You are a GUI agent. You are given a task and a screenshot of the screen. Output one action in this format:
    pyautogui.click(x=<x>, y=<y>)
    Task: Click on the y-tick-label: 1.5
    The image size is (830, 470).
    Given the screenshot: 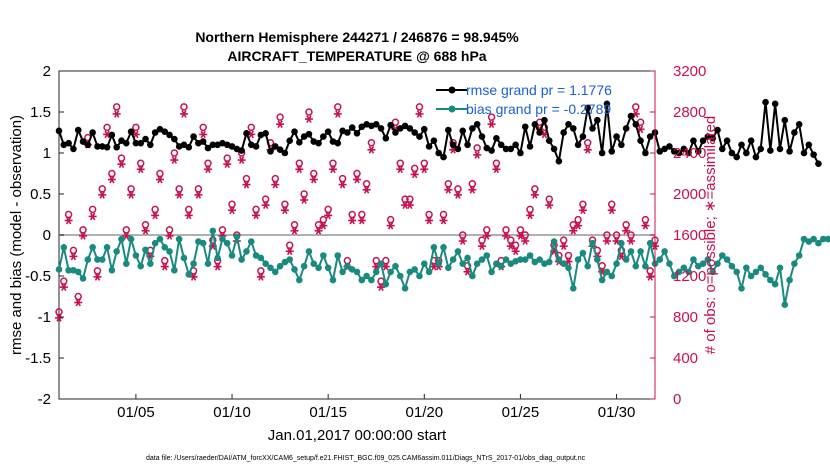 What is the action you would take?
    pyautogui.click(x=40, y=112)
    